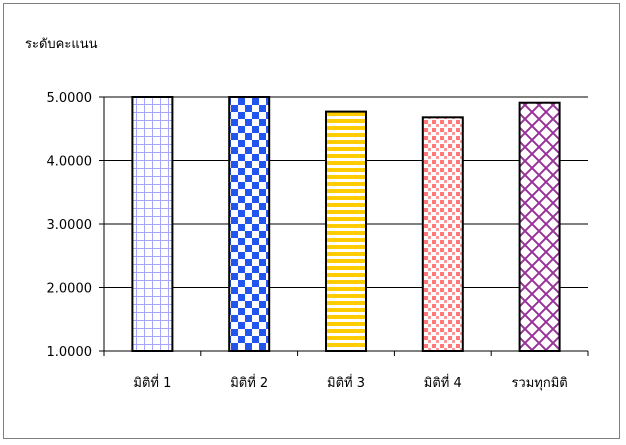  I want to click on y-tick-label: 4.0000, so click(70, 162).